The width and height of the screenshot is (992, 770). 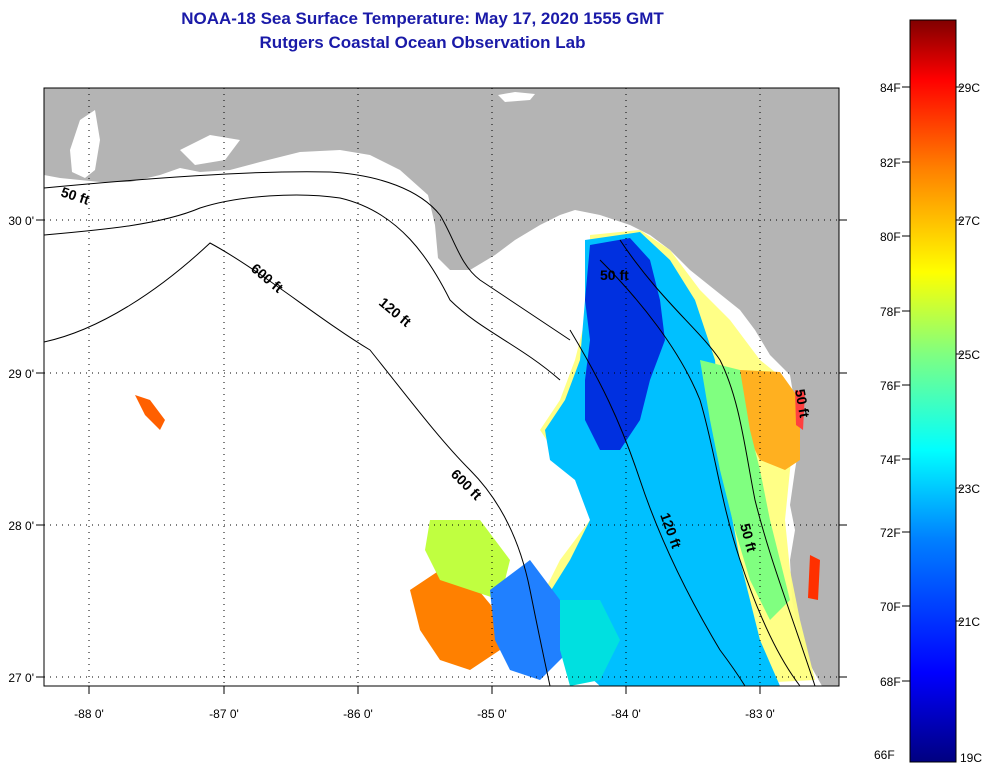 I want to click on lon-label-86: -86 0', so click(x=358, y=714).